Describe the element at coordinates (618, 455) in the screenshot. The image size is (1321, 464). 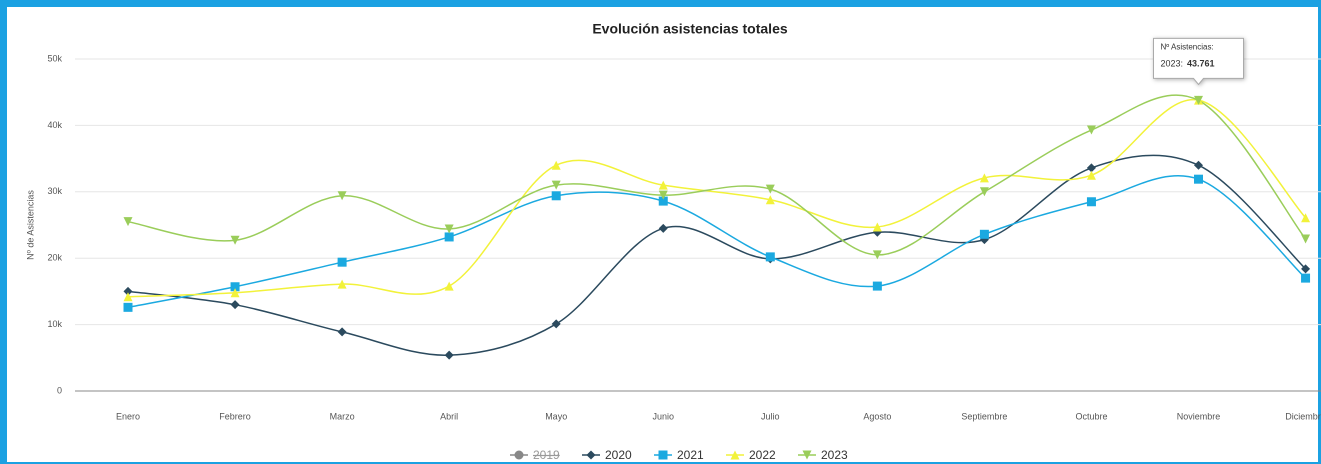
I see `legend-text: 2020` at that location.